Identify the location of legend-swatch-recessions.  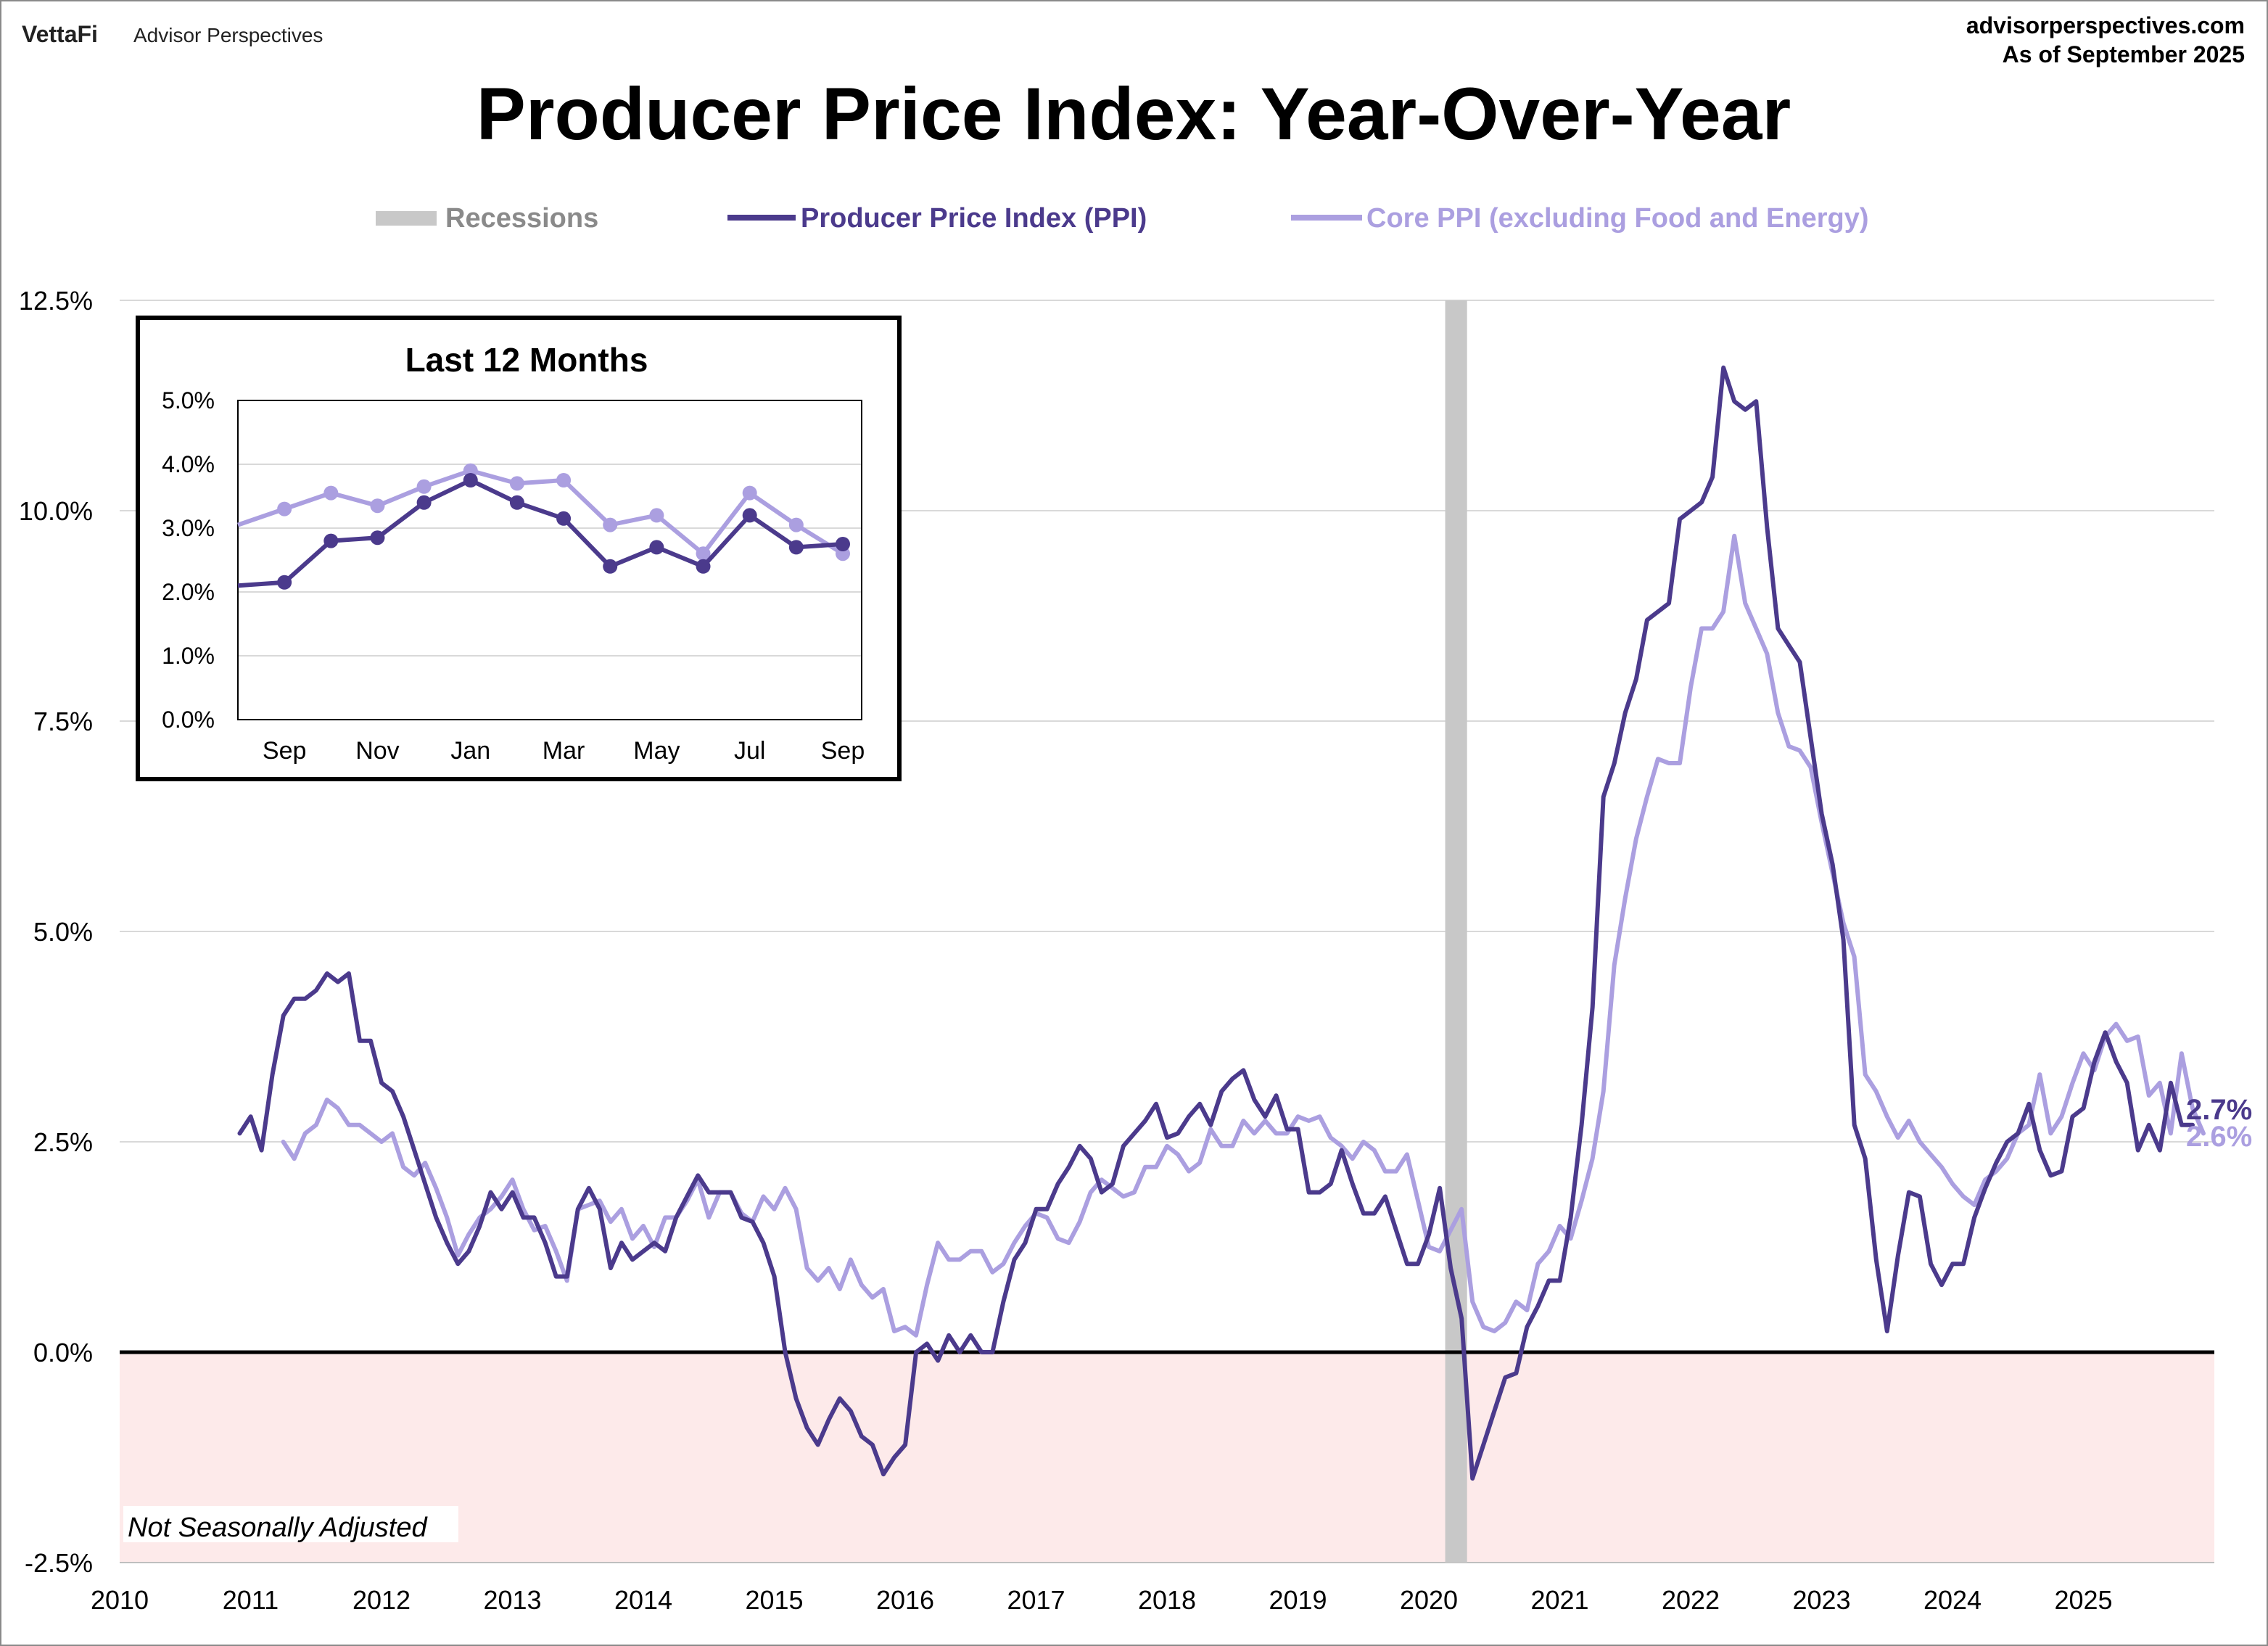
(407, 218).